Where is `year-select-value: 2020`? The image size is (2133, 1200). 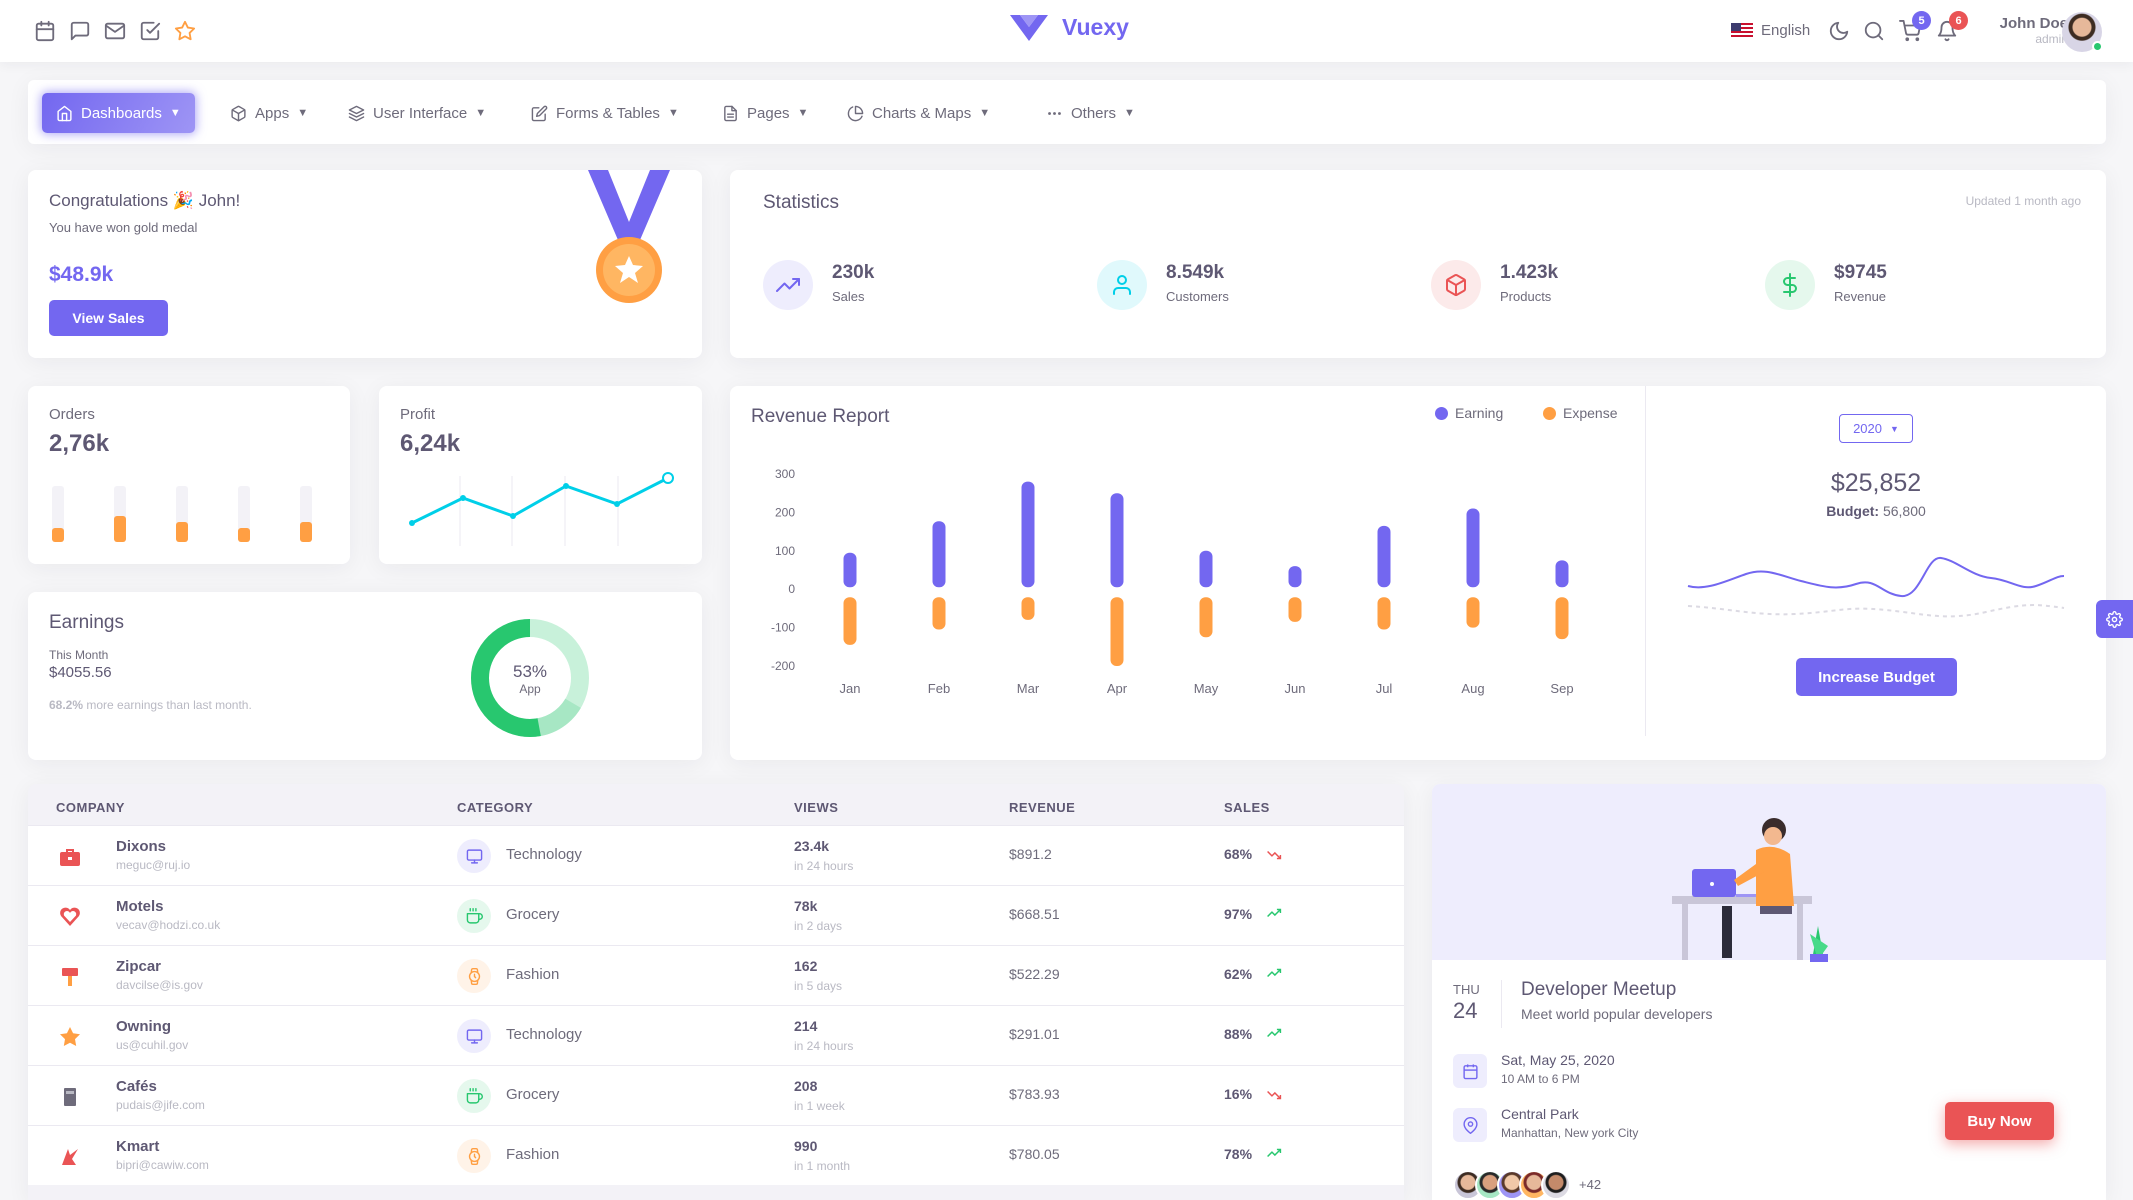
year-select-value: 2020 is located at coordinates (1867, 428).